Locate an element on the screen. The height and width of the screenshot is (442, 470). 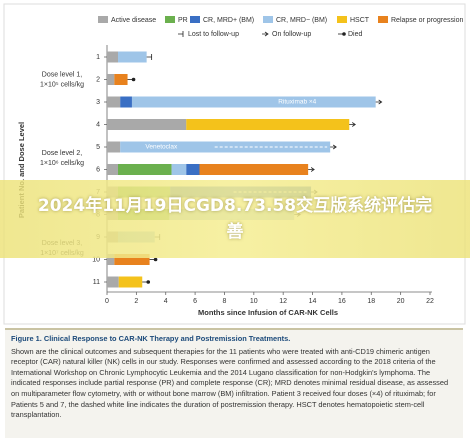
patient-label: 2 is located at coordinates (98, 79).